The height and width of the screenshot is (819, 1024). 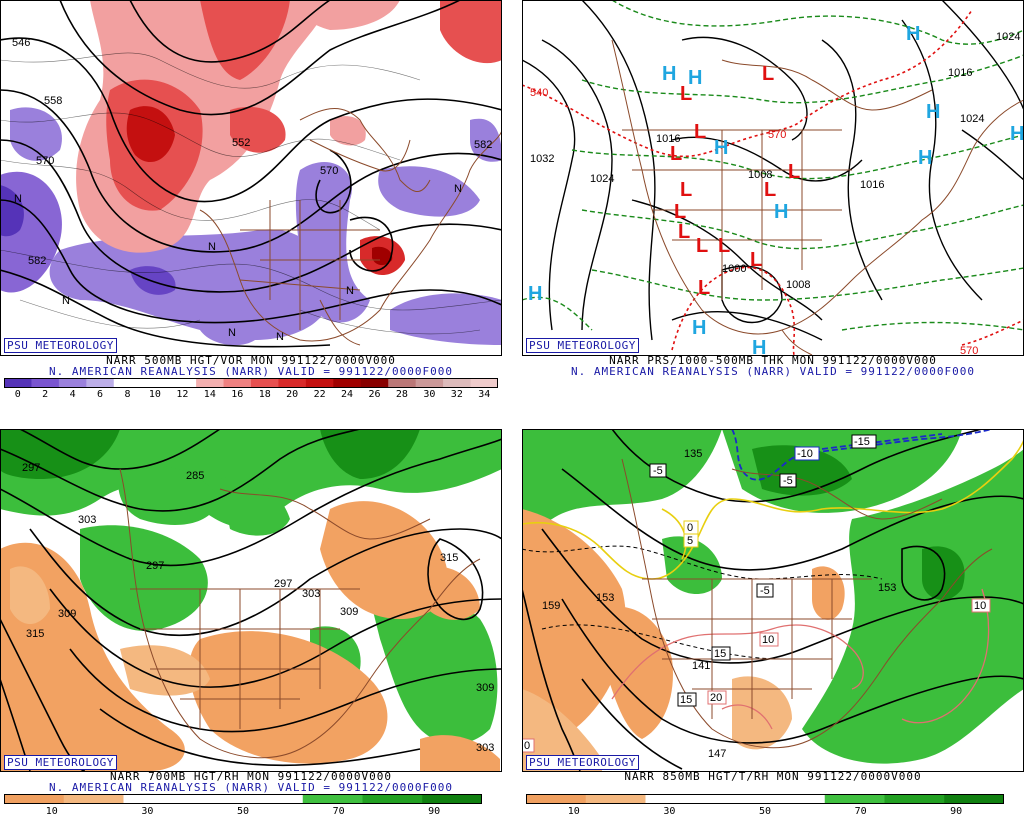 I want to click on psu-meteorology-brand: PSU METEOROLOGY, so click(x=60, y=345).